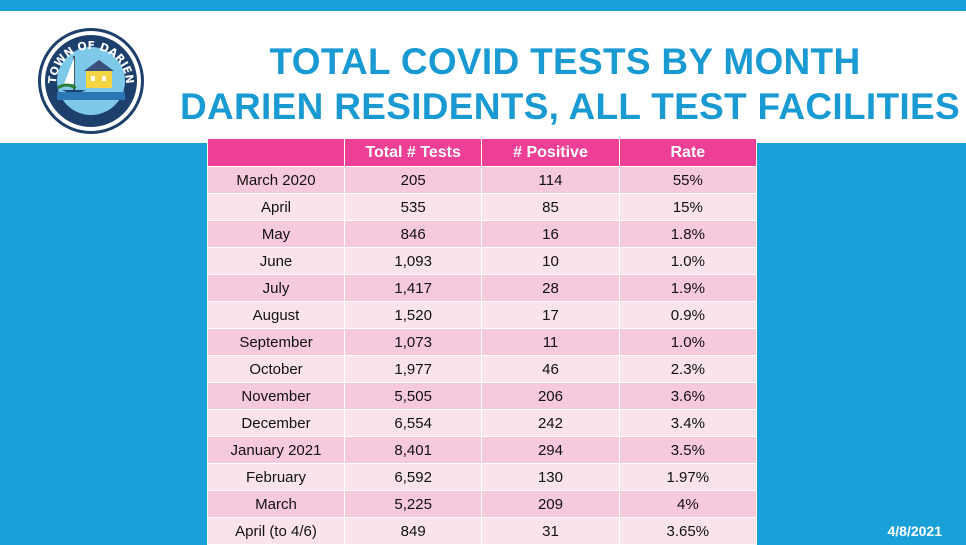 This screenshot has width=966, height=545. I want to click on cell-total-tests: 6,592, so click(413, 477).